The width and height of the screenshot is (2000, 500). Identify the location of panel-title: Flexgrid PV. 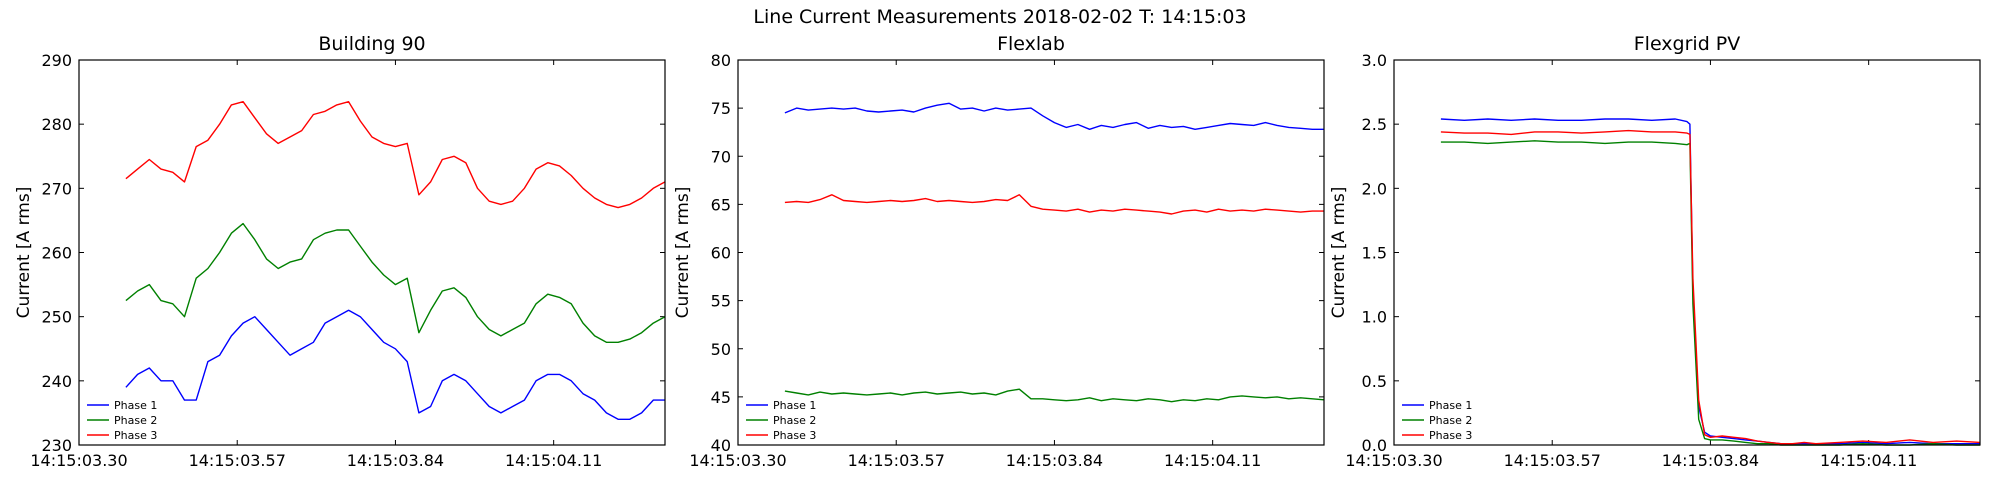
(1687, 44).